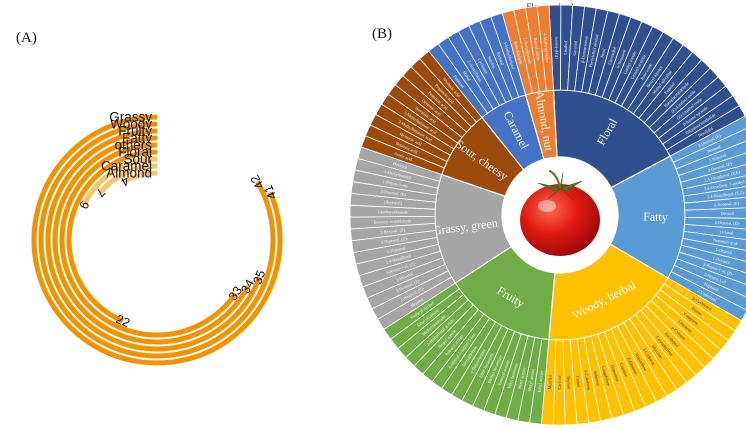  What do you see at coordinates (717, 157) in the screenshot?
I see `compound-label: 1-Nonanol` at bounding box center [717, 157].